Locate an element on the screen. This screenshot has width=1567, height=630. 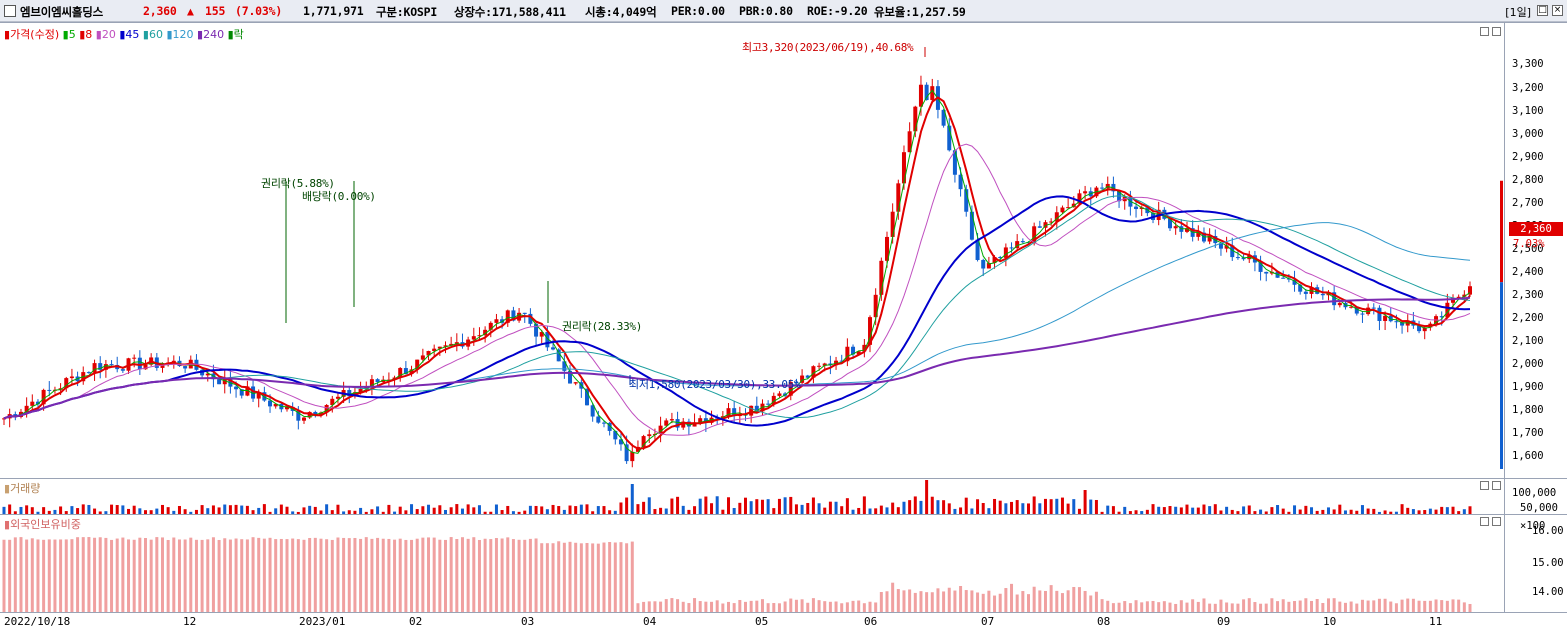
x-label: 05 is located at coordinates (762, 621).